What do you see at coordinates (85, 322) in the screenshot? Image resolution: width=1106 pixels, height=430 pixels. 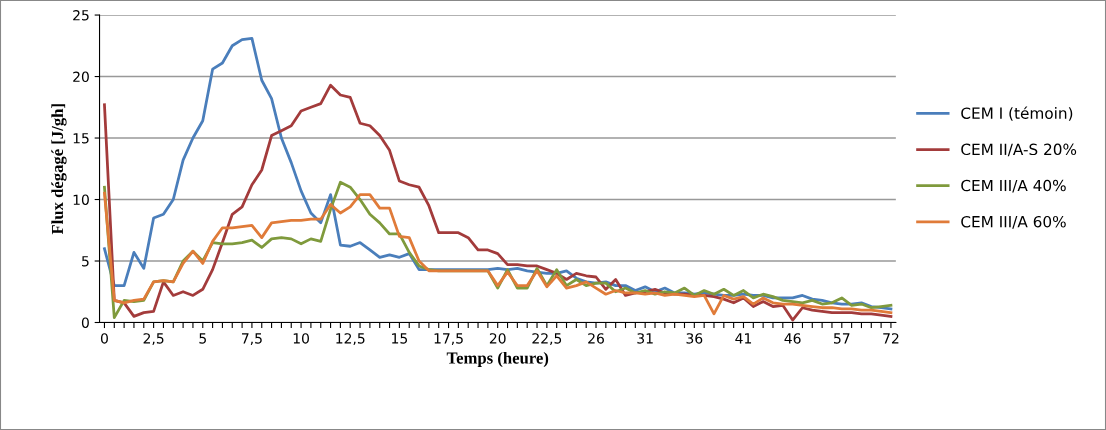 I see `y-tick-label: 0` at bounding box center [85, 322].